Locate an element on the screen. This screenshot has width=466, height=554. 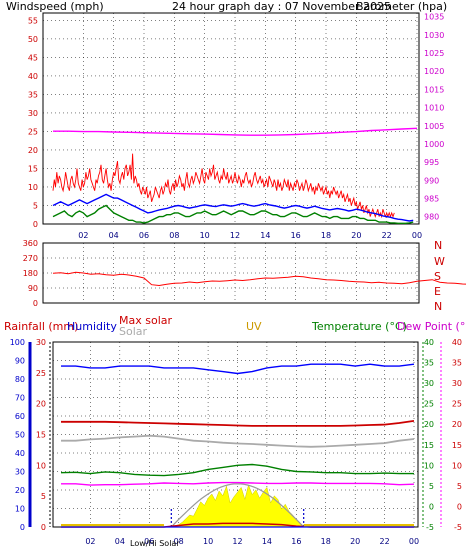
temperature-tick-label: 15 is located at coordinates (429, 445).